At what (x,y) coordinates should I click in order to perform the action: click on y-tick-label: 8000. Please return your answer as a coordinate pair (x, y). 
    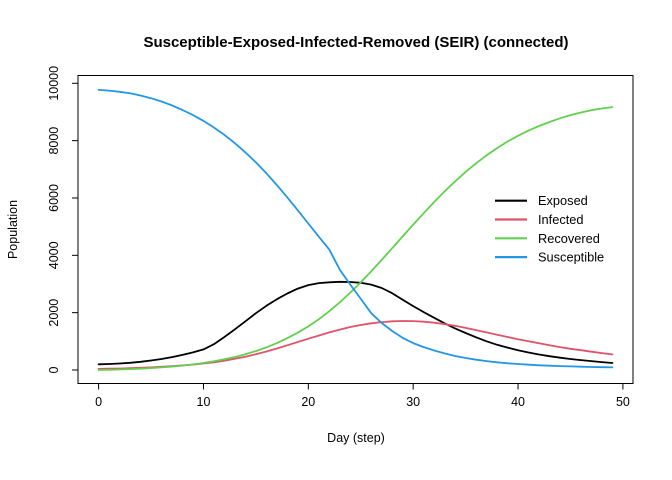
    Looking at the image, I should click on (54, 141).